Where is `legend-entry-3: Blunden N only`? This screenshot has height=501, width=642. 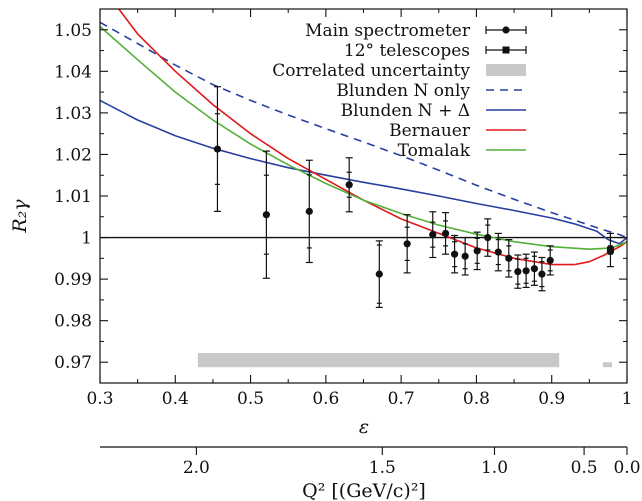
legend-entry-3: Blunden N only is located at coordinates (431, 91).